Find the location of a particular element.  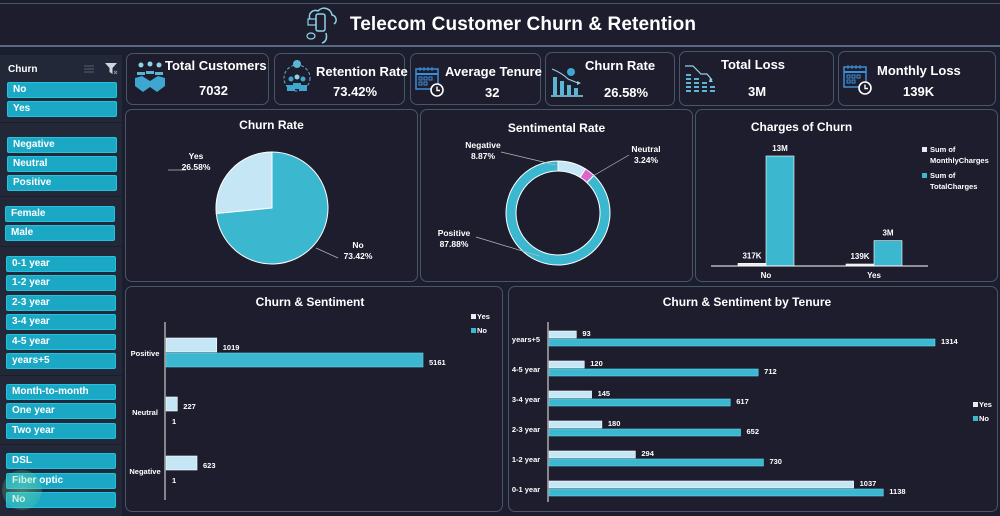

bar-positive-no is located at coordinates (294, 360).